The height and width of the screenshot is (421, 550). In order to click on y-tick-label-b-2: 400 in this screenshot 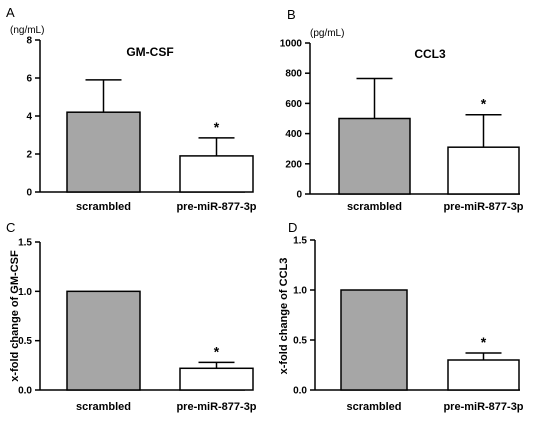, I will do `click(293, 134)`.